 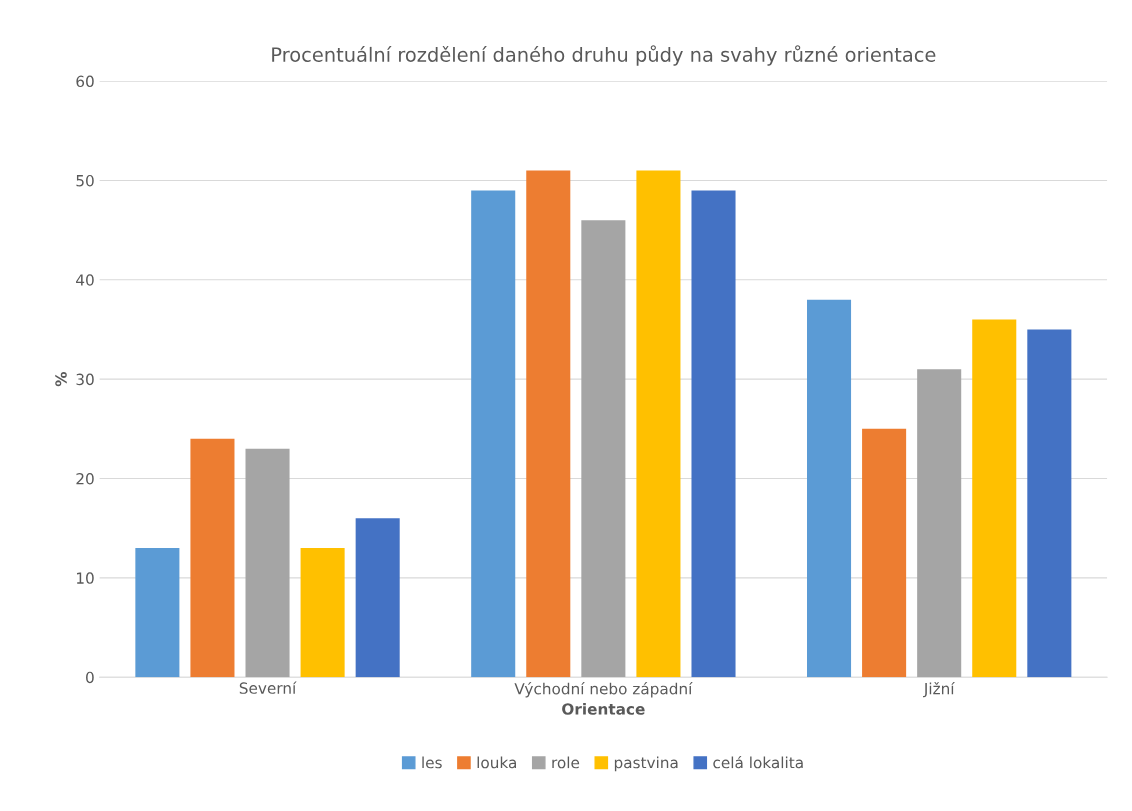 I want to click on y-tick-label: 60, so click(x=85, y=81).